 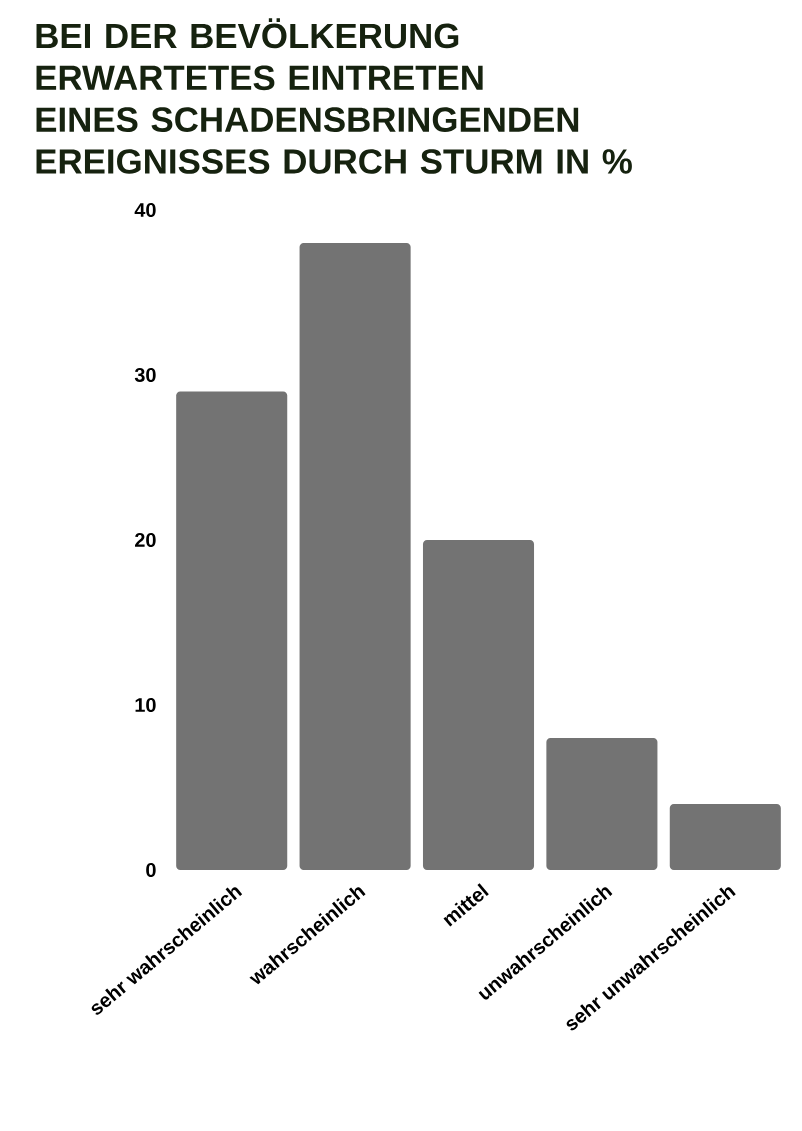 I want to click on y-tick-label: 0, so click(x=151, y=870).